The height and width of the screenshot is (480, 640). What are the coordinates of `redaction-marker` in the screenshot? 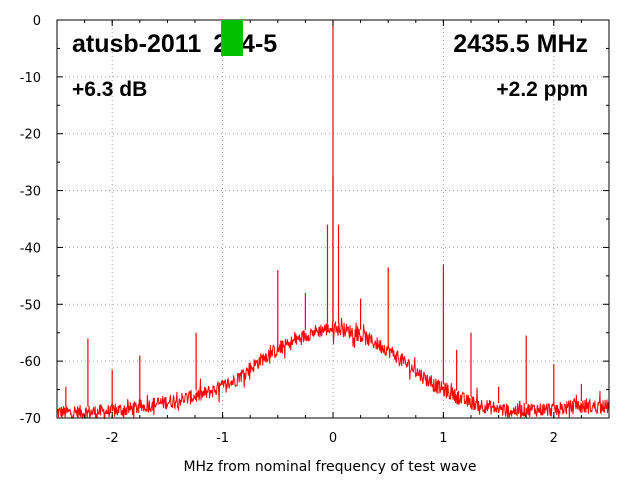 It's located at (232, 38).